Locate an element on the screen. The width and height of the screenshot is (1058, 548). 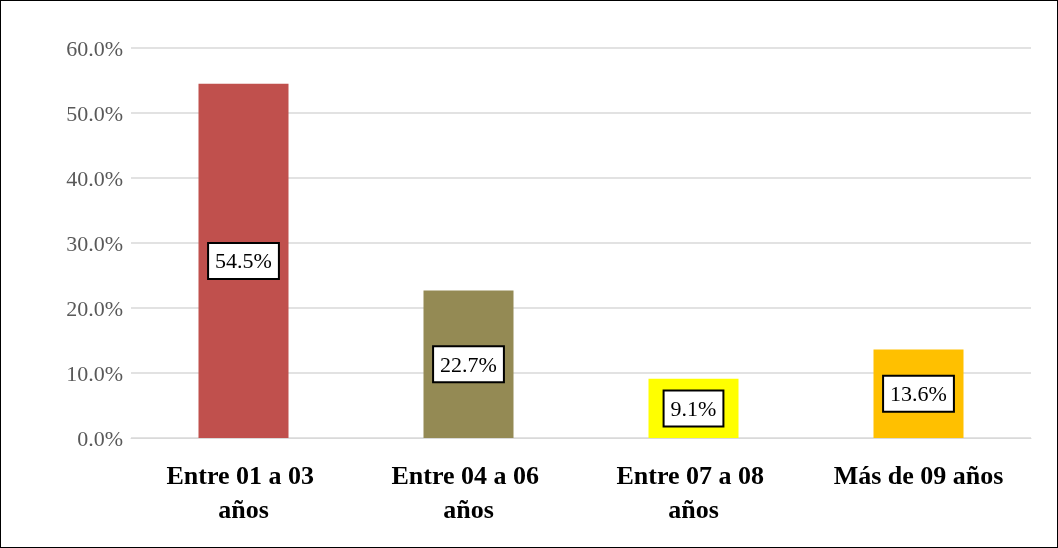
y-tick-label: 50.0% is located at coordinates (94, 113).